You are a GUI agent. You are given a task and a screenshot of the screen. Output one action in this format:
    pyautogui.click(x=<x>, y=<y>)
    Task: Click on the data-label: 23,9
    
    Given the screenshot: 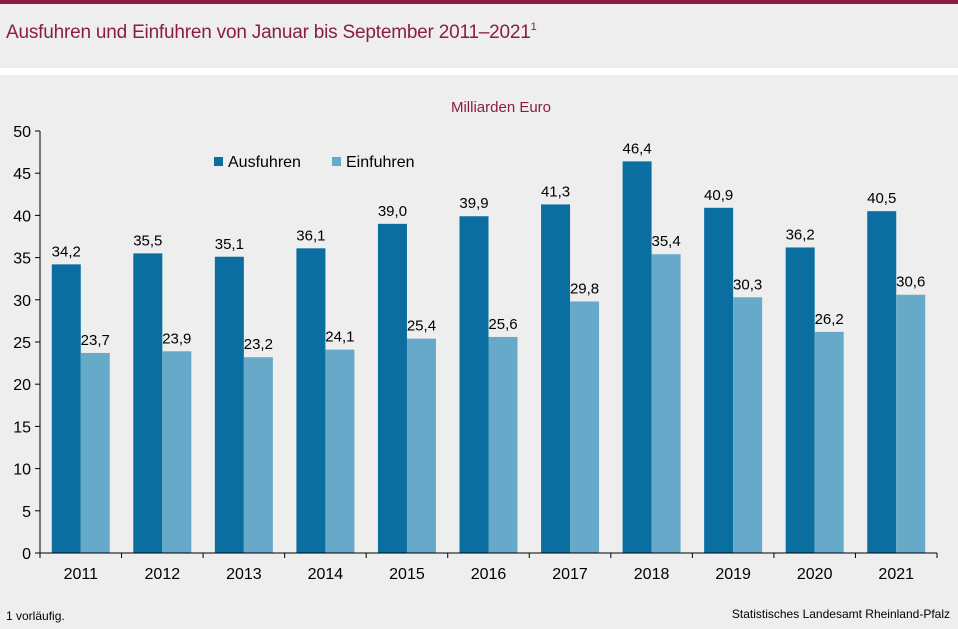 What is the action you would take?
    pyautogui.click(x=176, y=338)
    